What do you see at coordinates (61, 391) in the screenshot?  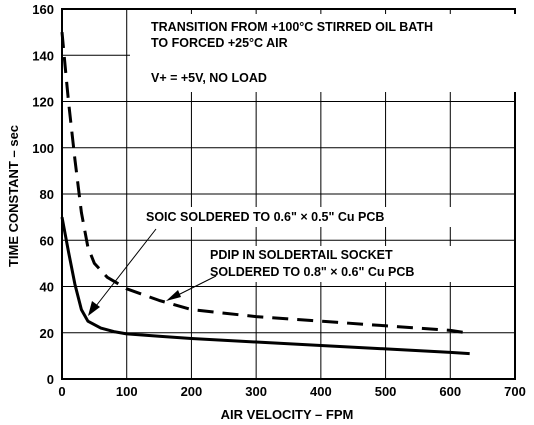 I see `x-tick-label: 0` at bounding box center [61, 391].